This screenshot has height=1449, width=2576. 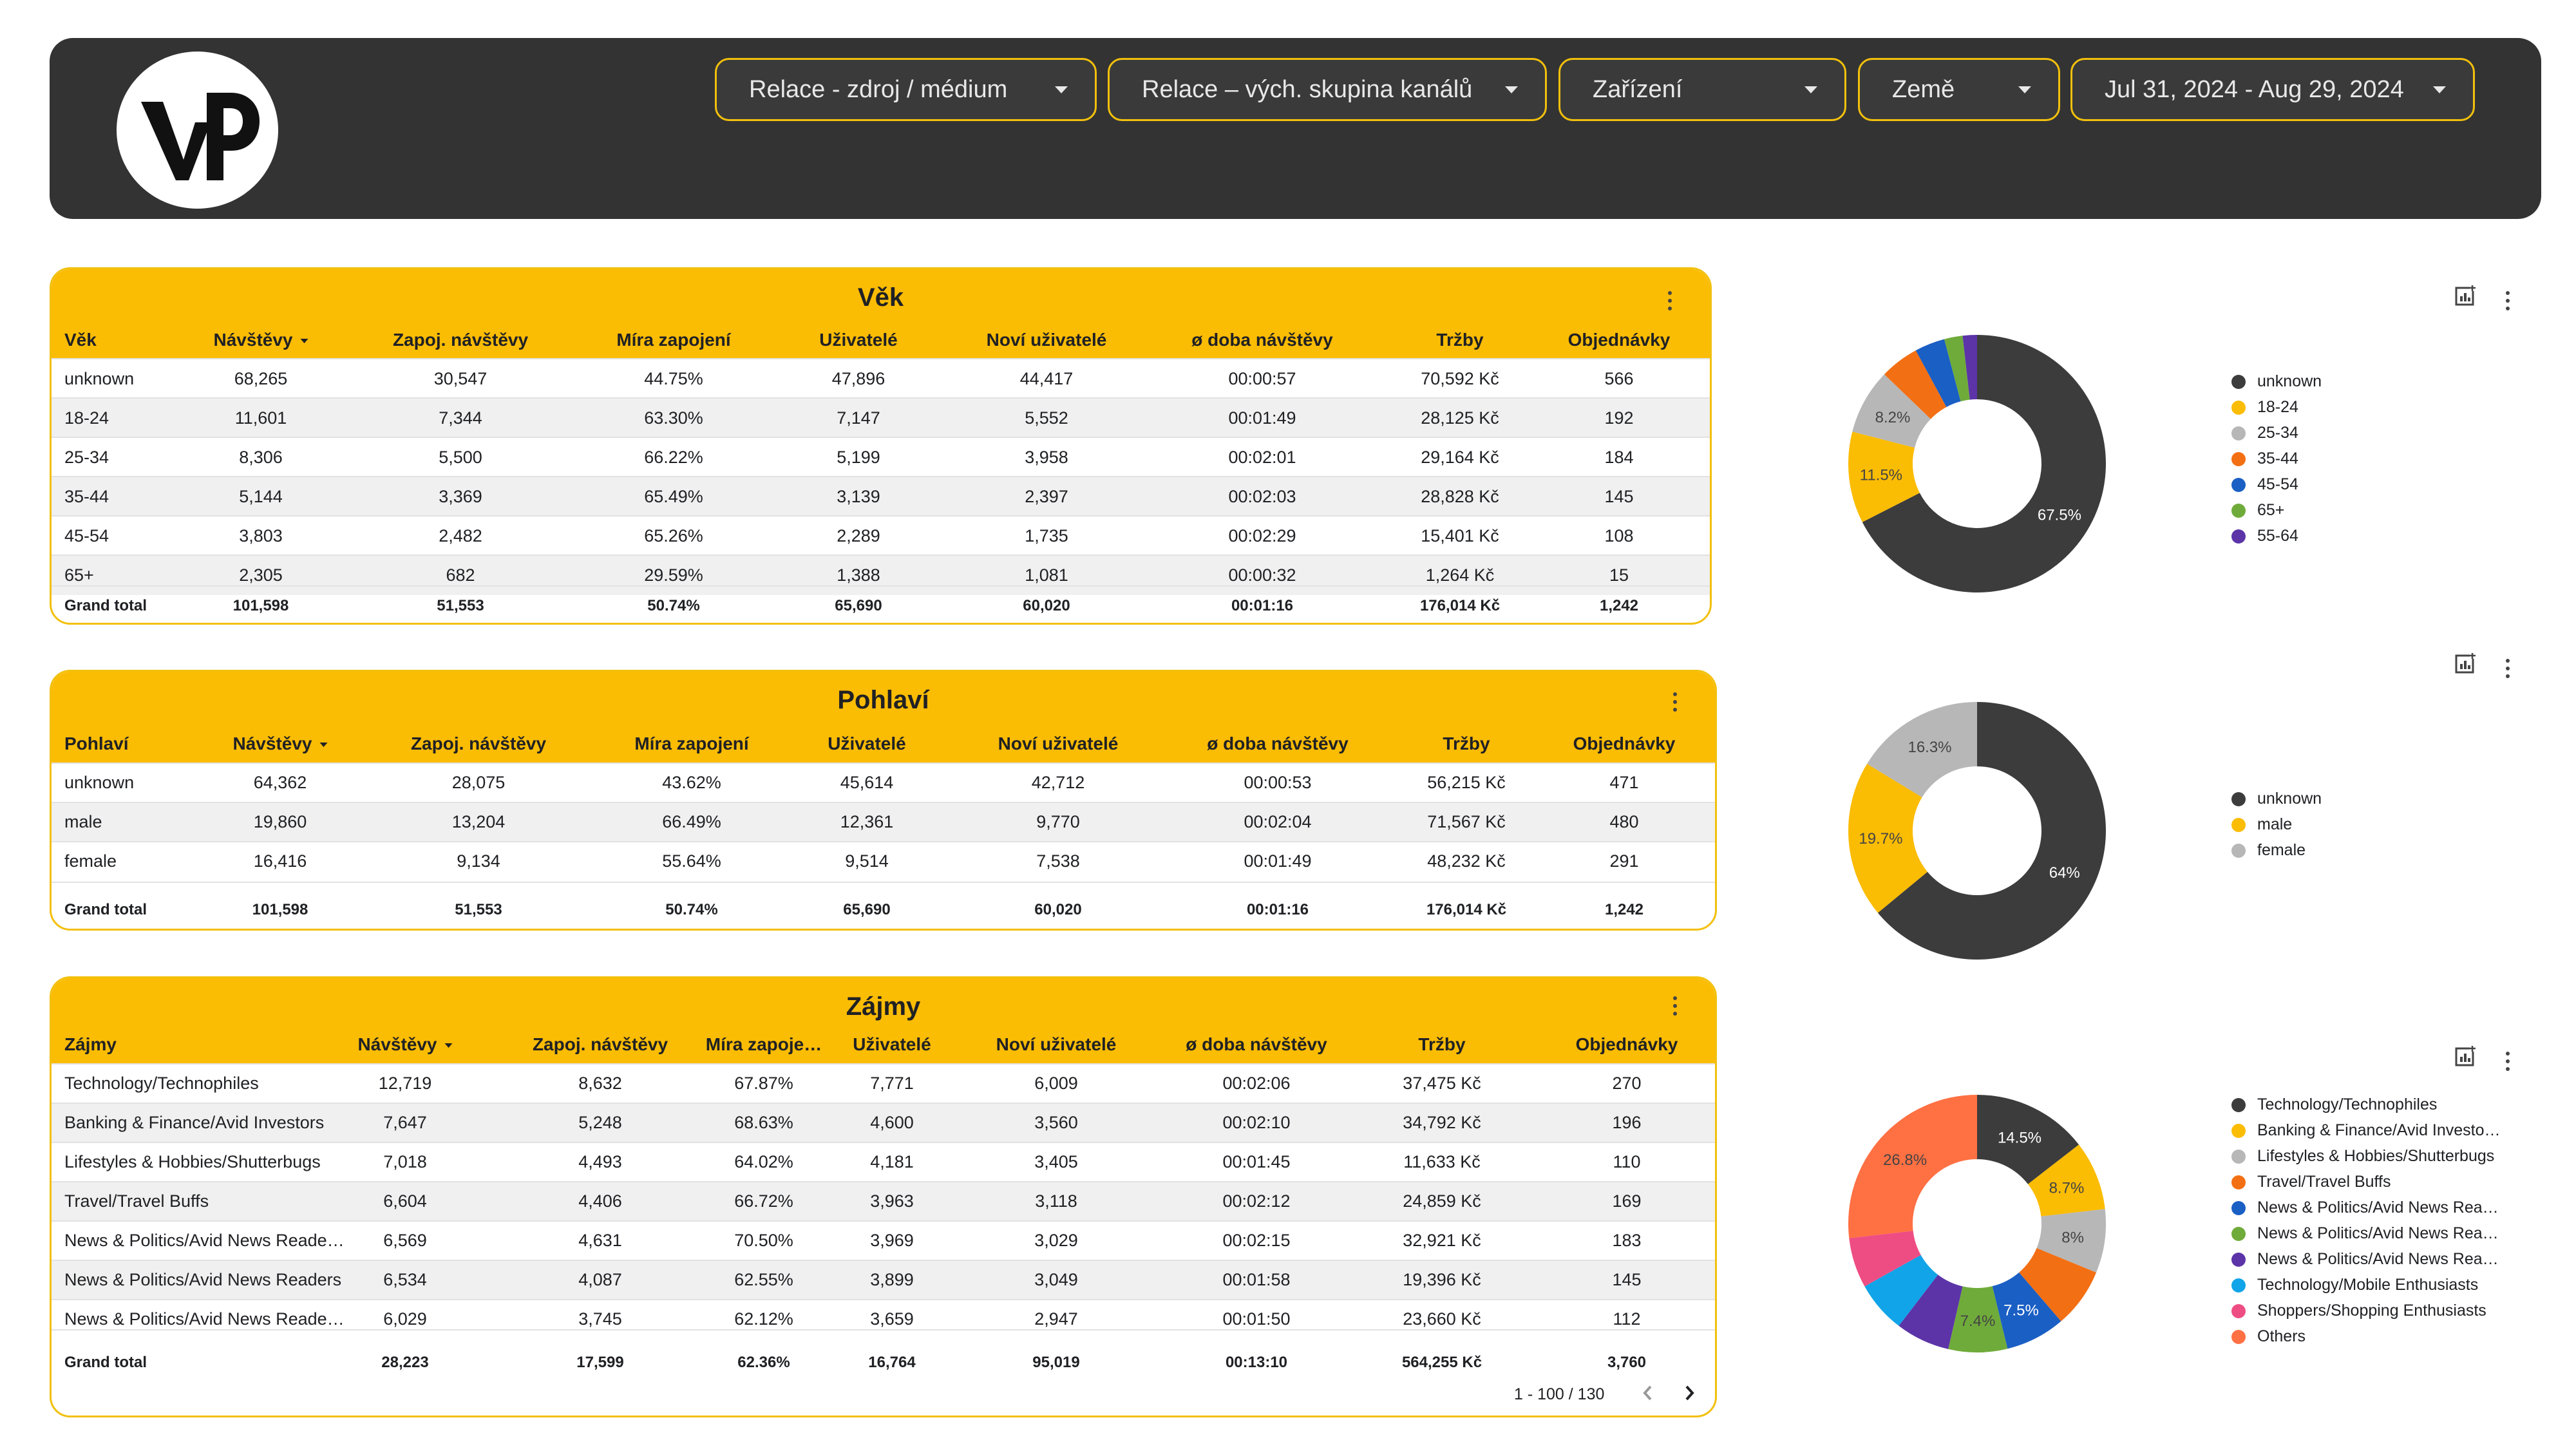 I want to click on table-cell: 4,600, so click(x=892, y=1123).